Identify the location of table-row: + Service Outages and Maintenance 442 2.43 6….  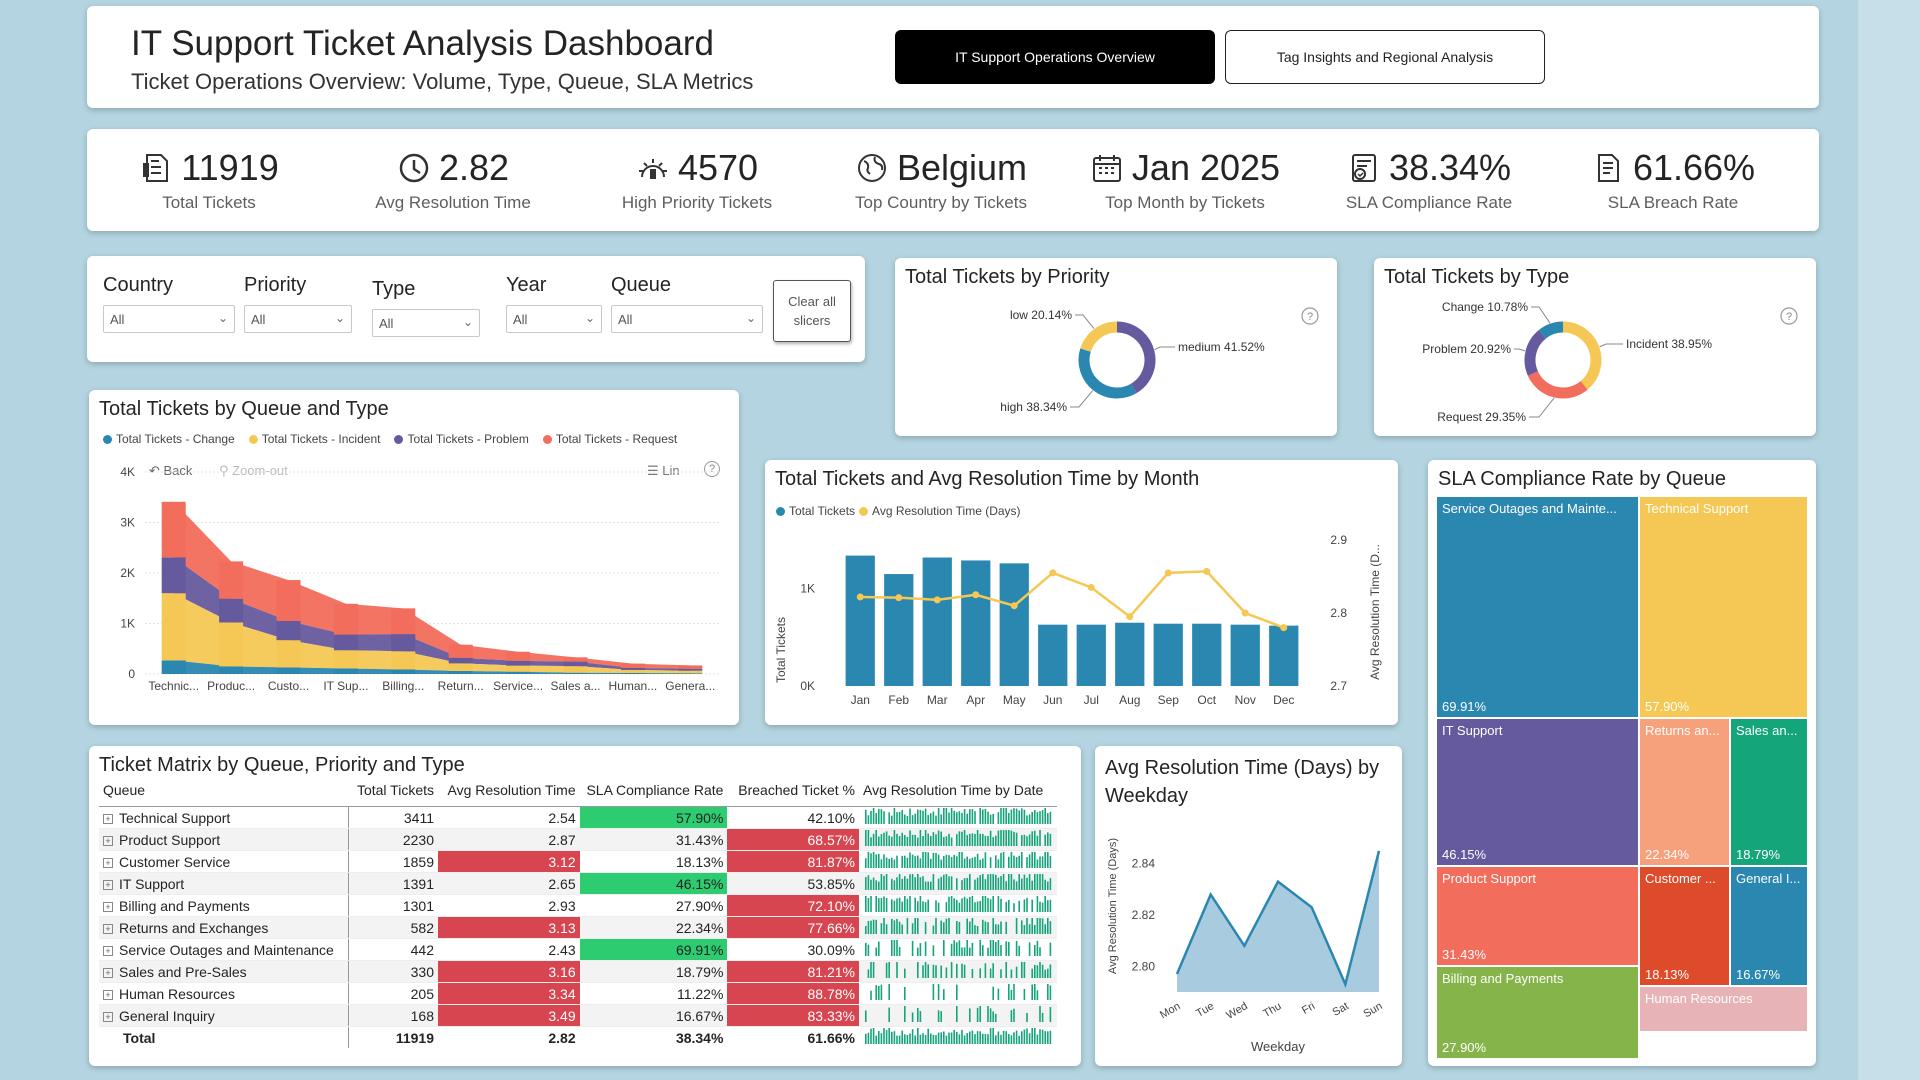
(578, 949).